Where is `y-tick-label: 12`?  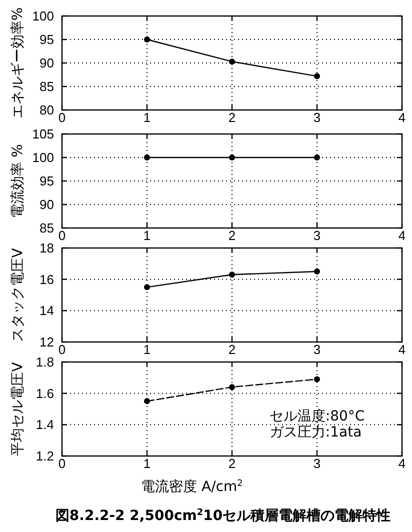 y-tick-label: 12 is located at coordinates (47, 342).